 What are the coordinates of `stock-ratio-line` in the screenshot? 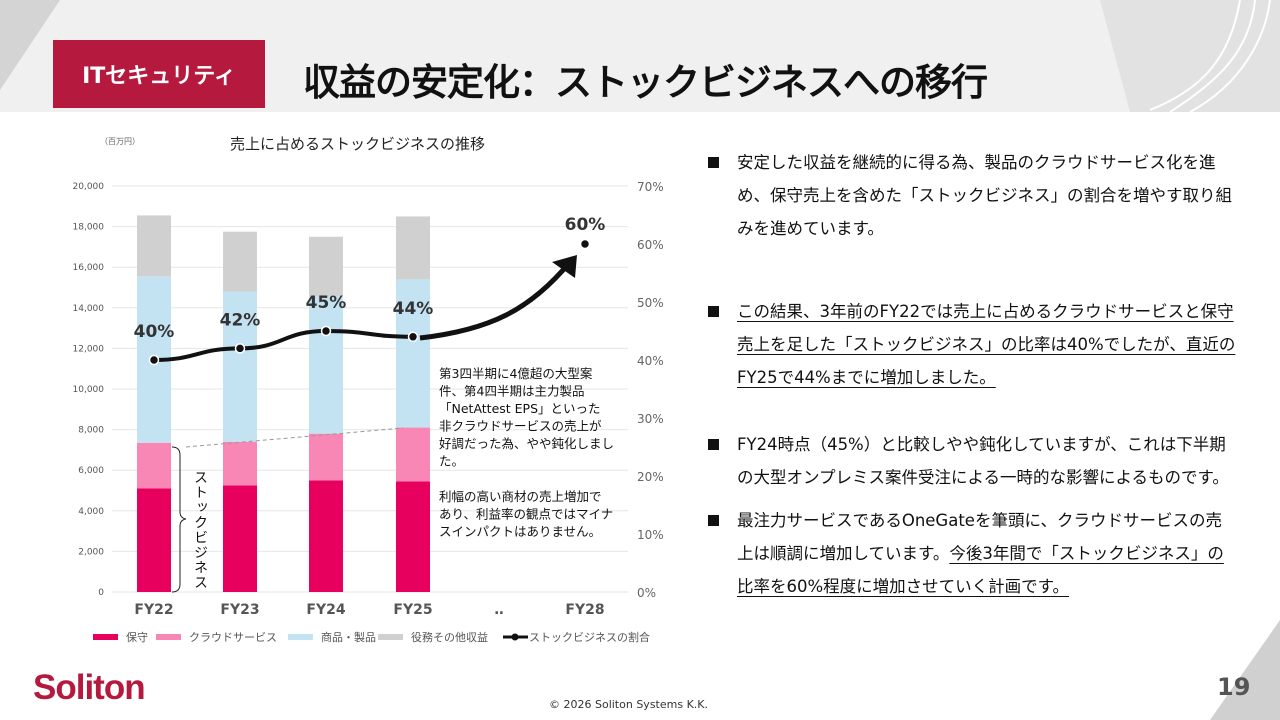 It's located at (283, 345).